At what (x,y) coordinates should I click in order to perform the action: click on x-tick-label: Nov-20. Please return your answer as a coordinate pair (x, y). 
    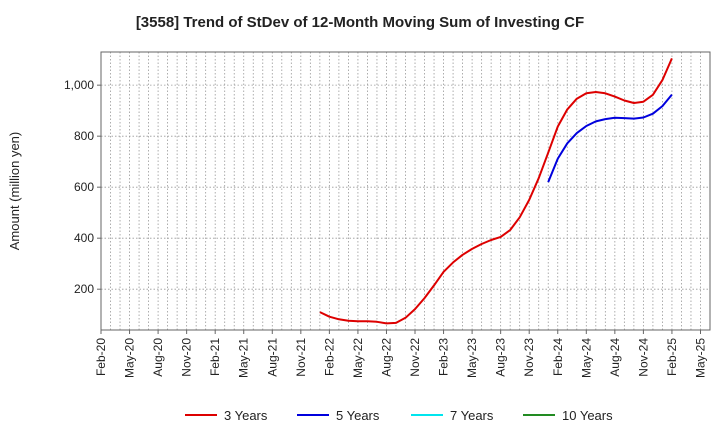
    Looking at the image, I should click on (187, 357).